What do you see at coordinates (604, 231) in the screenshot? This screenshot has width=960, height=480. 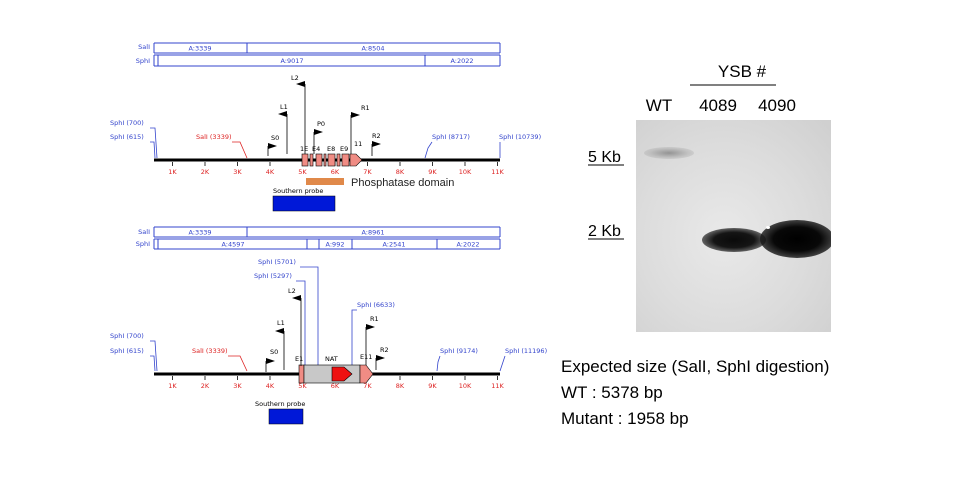 I see `marker-2kb: 2 Kb` at bounding box center [604, 231].